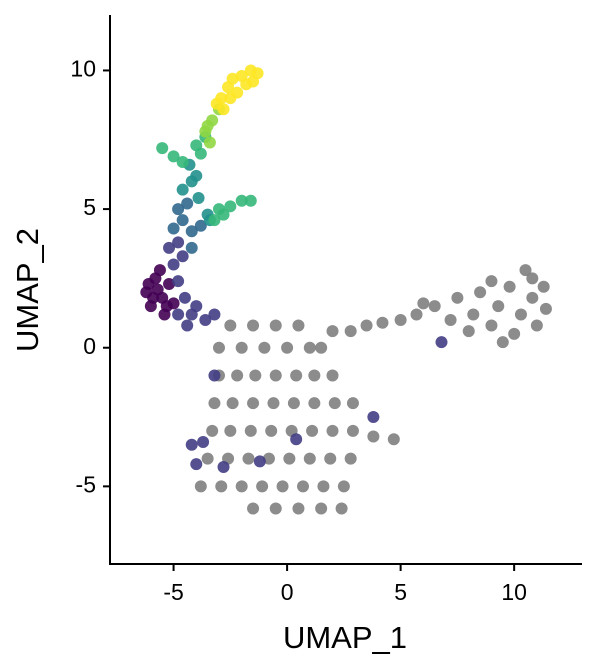 The width and height of the screenshot is (596, 671). Describe the element at coordinates (514, 592) in the screenshot. I see `x-tick-label: 10` at that location.